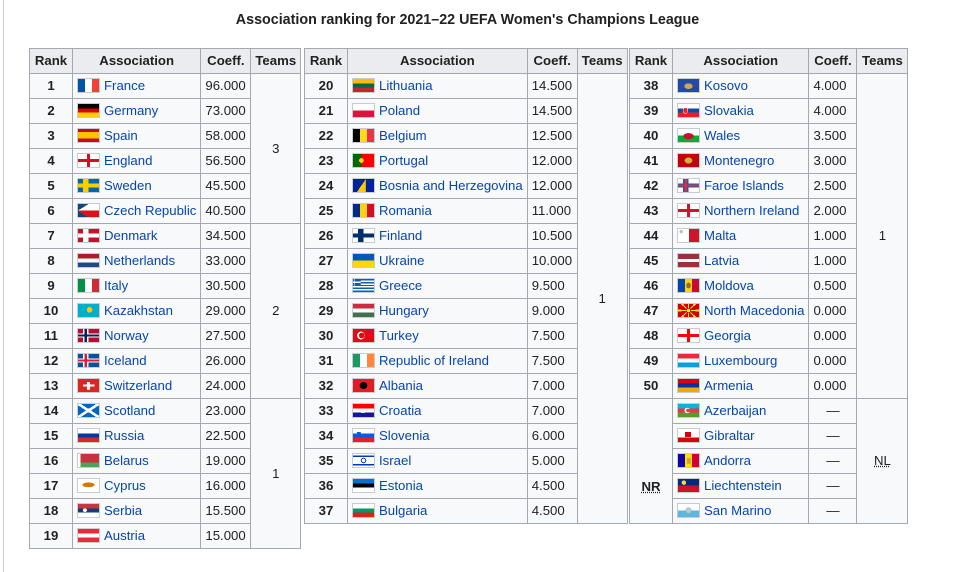 This screenshot has height=572, width=978. Describe the element at coordinates (226, 86) in the screenshot. I see `coeff-cell: 96.000` at that location.